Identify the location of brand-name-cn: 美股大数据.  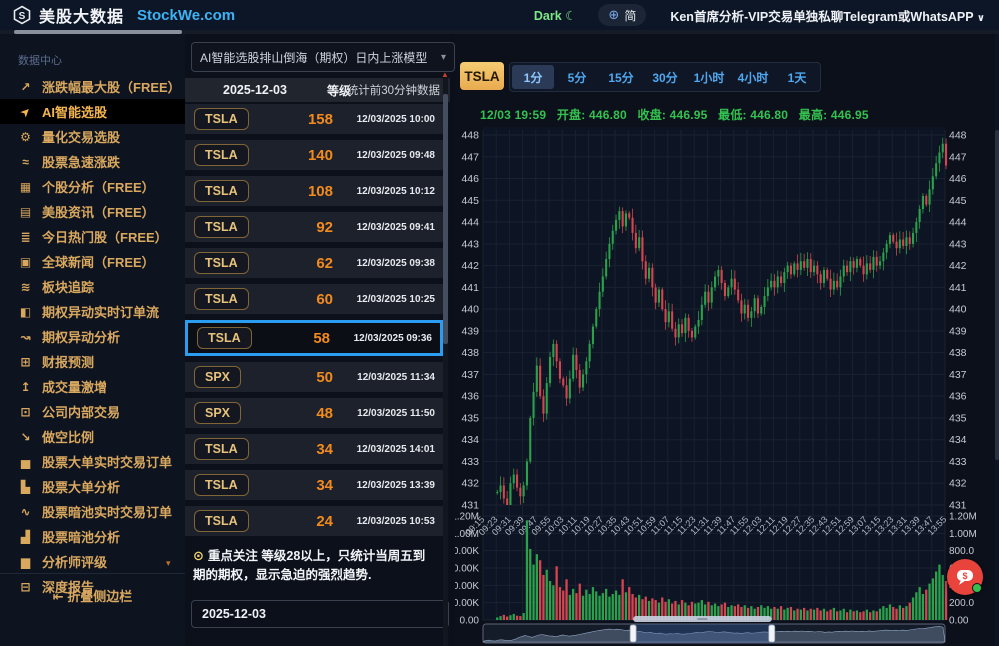
(82, 17).